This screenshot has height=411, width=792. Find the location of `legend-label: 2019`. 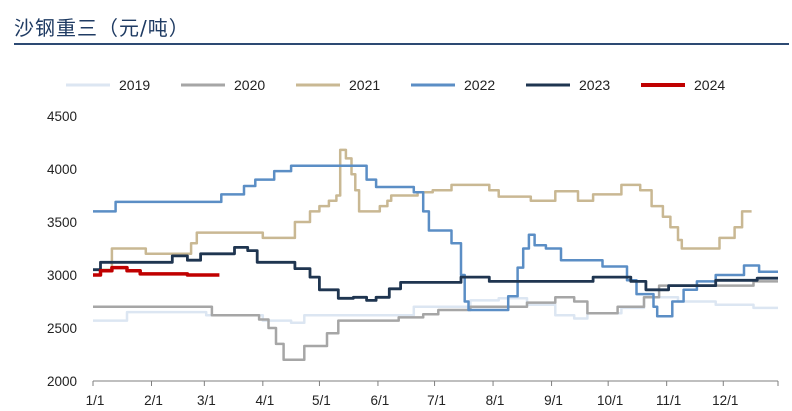

legend-label: 2019 is located at coordinates (134, 85).